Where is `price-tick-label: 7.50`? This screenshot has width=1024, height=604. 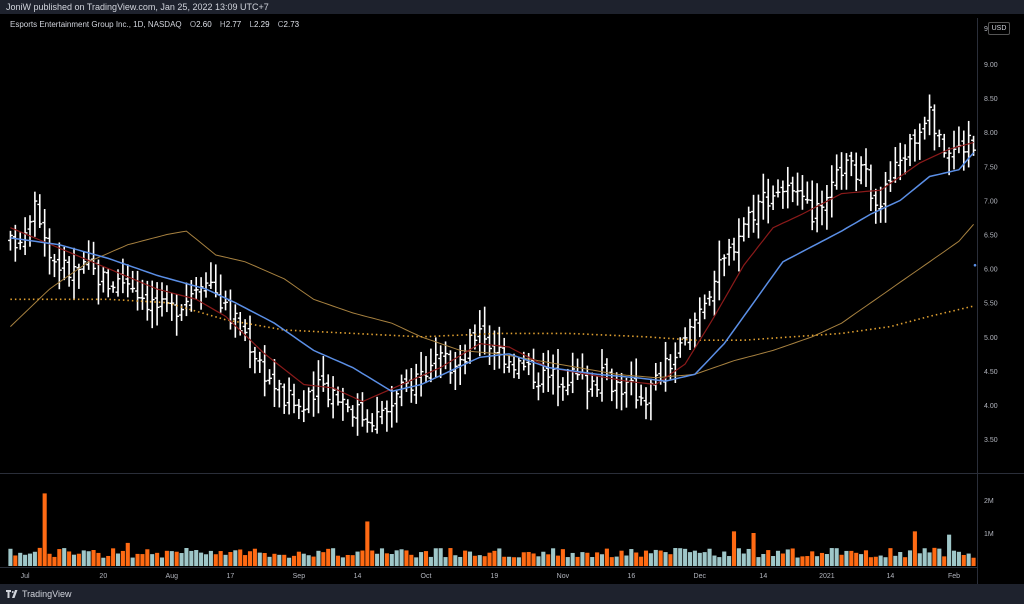 price-tick-label: 7.50 is located at coordinates (991, 167).